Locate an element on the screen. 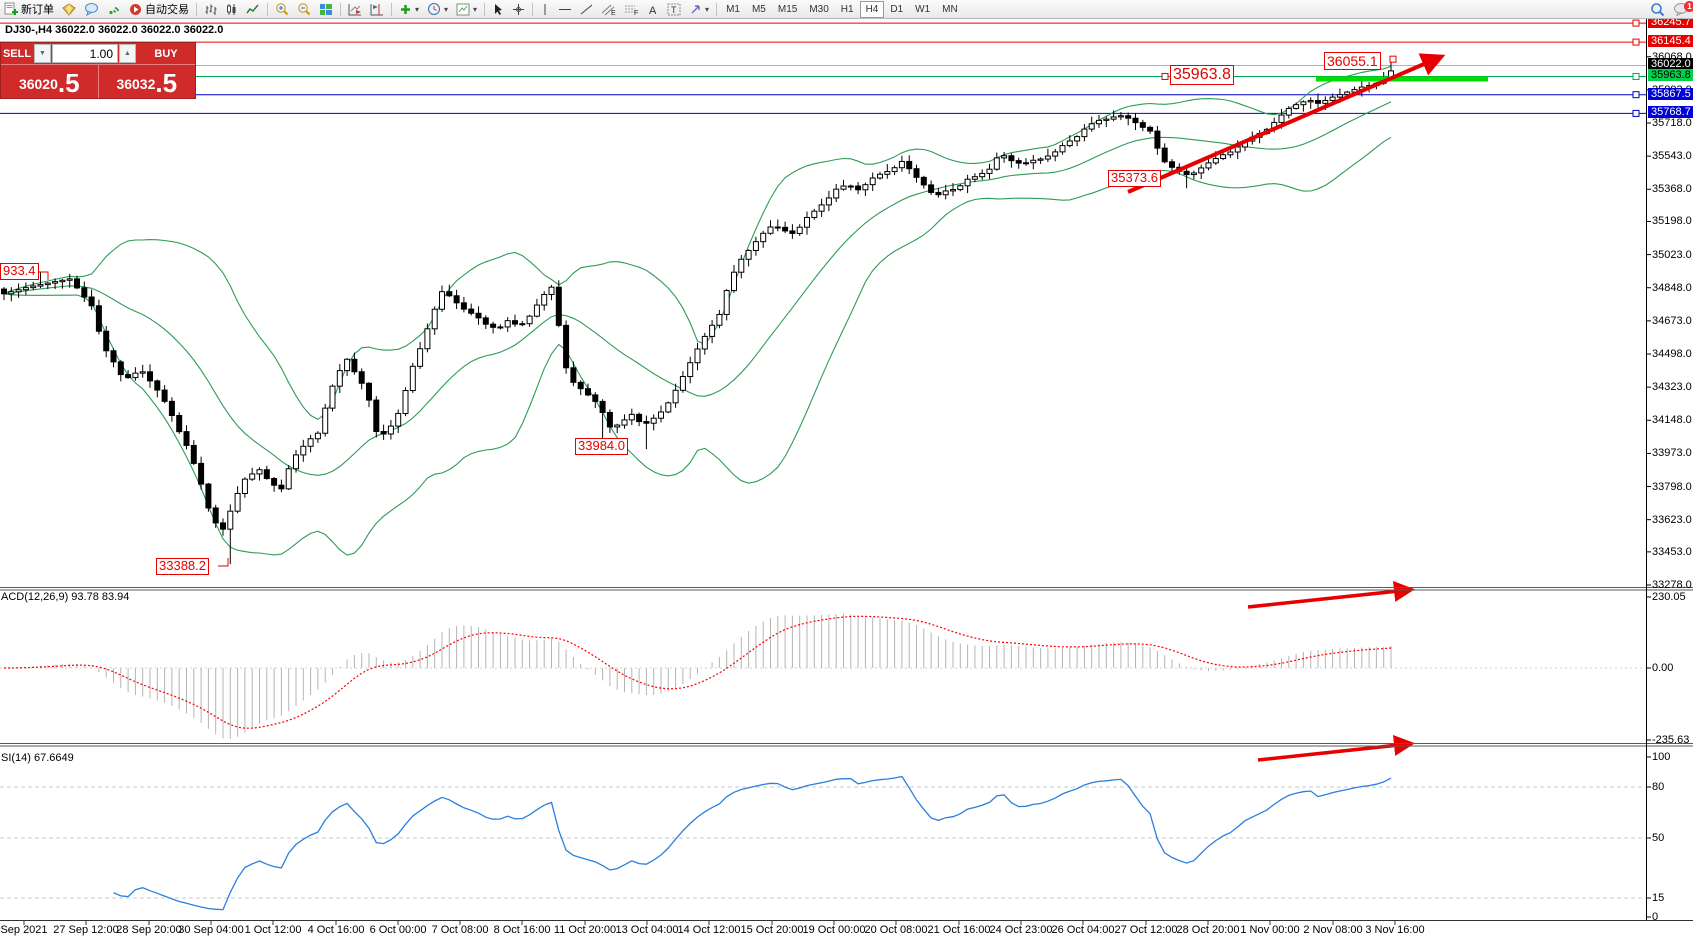 Image resolution: width=1693 pixels, height=940 pixels. market-watch-button is located at coordinates (69, 9).